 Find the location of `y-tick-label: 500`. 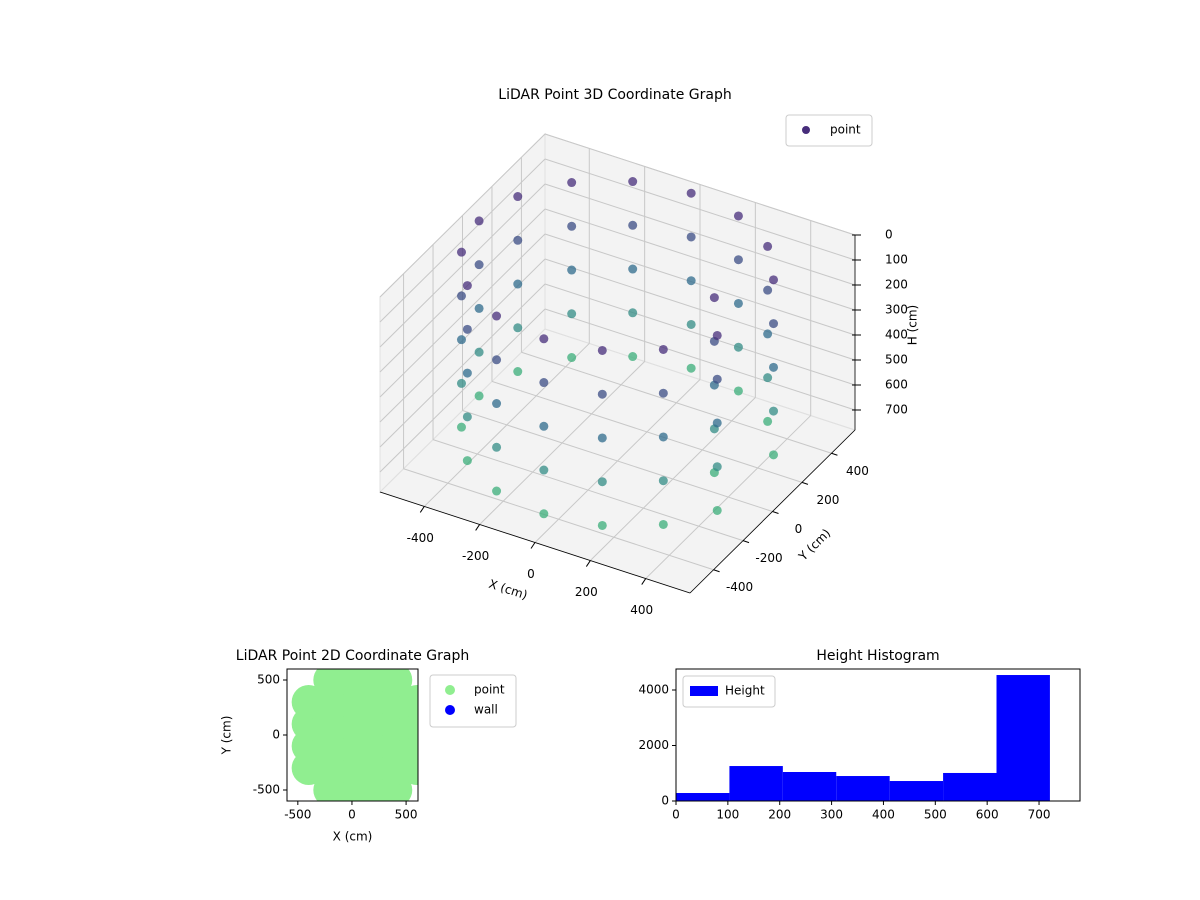

y-tick-label: 500 is located at coordinates (268, 680).